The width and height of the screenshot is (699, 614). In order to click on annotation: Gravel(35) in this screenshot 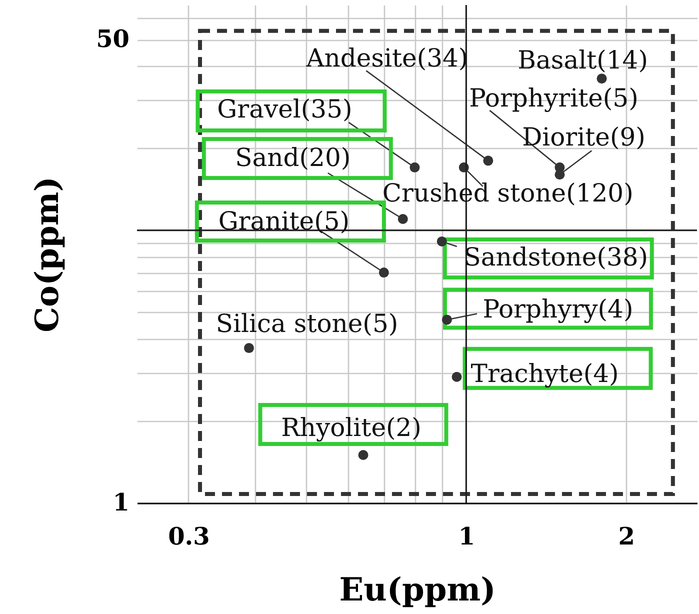, I will do `click(284, 109)`.